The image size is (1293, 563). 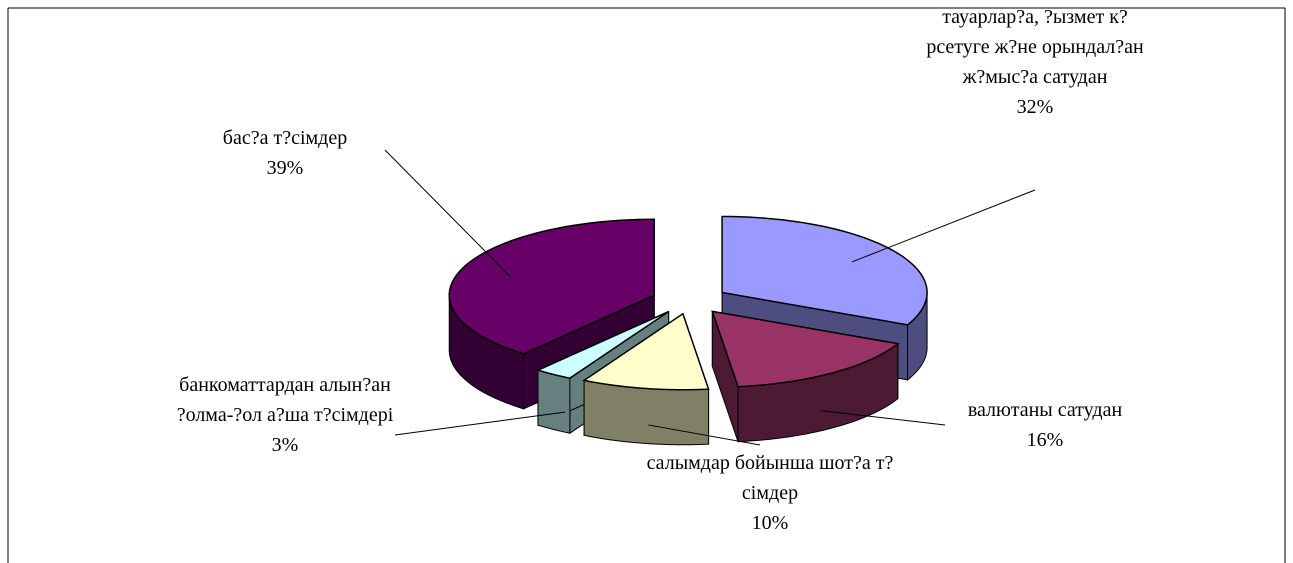 What do you see at coordinates (770, 478) in the screenshot?
I see `category-label: салымдар бойынша шот?а т?сімдер` at bounding box center [770, 478].